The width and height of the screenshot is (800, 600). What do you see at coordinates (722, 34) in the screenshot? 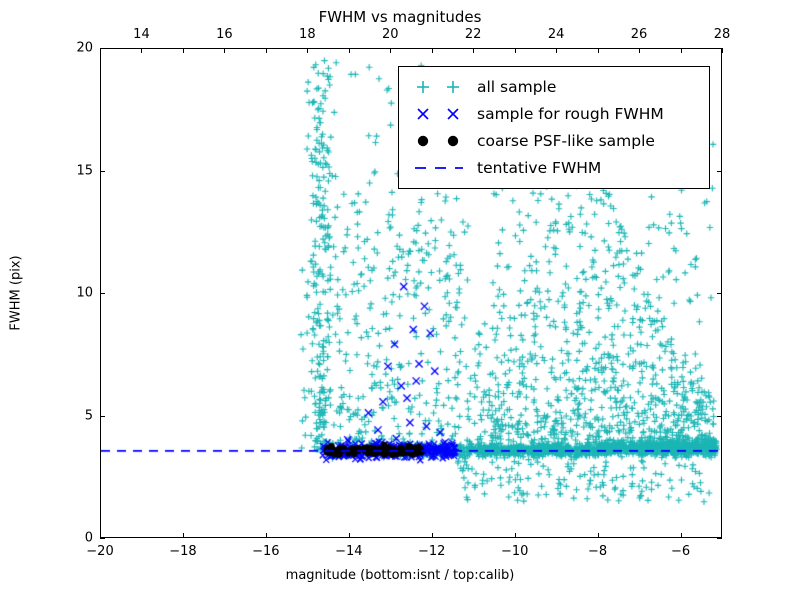
I see `x-tick-label-top: 28` at bounding box center [722, 34].